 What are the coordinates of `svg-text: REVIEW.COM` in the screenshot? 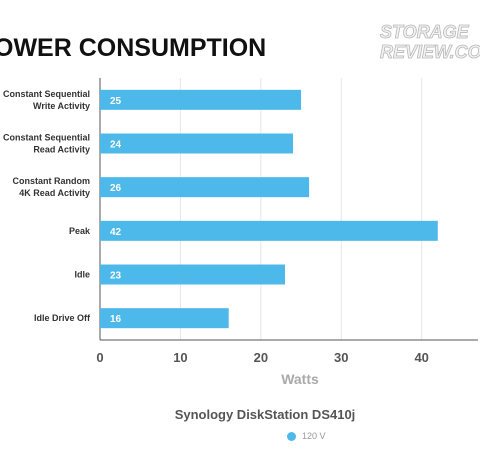 It's located at (430, 52).